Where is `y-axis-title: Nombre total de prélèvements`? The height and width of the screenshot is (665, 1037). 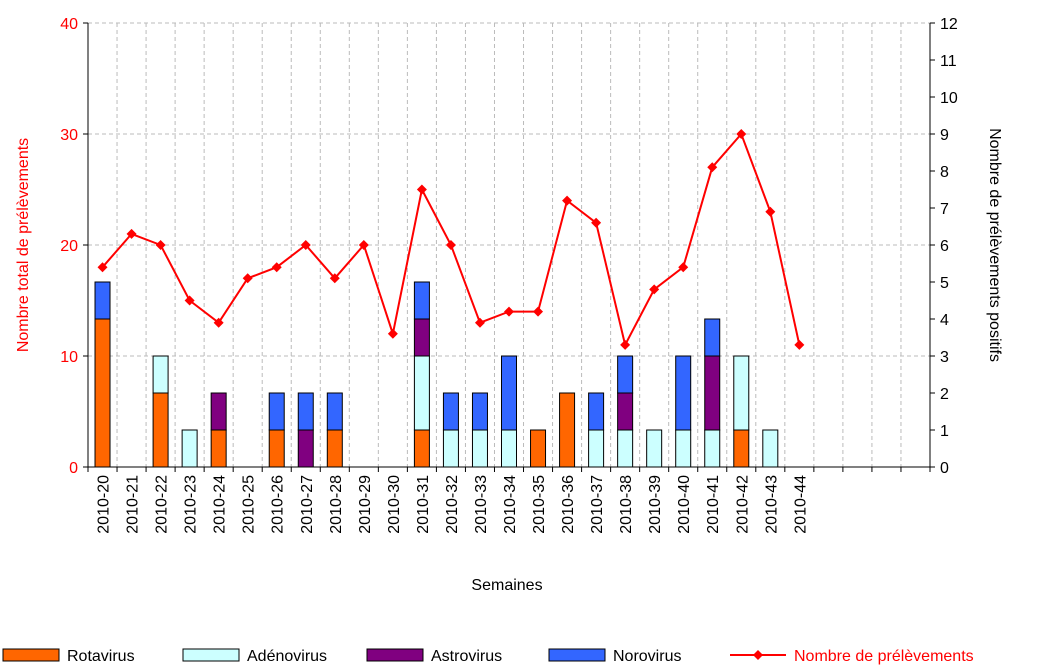
y-axis-title: Nombre total de prélèvements is located at coordinates (23, 245).